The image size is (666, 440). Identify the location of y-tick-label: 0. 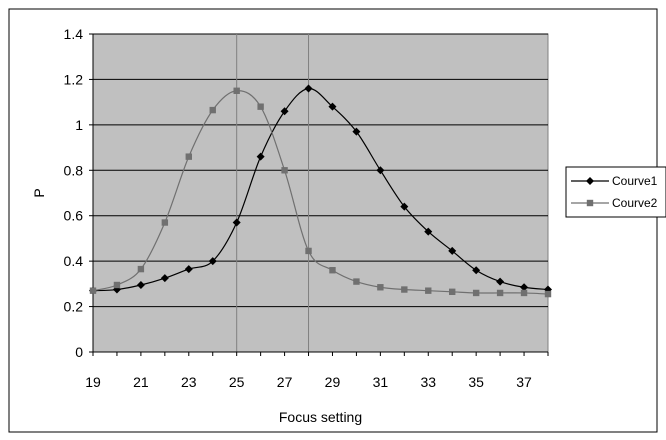
(79, 352).